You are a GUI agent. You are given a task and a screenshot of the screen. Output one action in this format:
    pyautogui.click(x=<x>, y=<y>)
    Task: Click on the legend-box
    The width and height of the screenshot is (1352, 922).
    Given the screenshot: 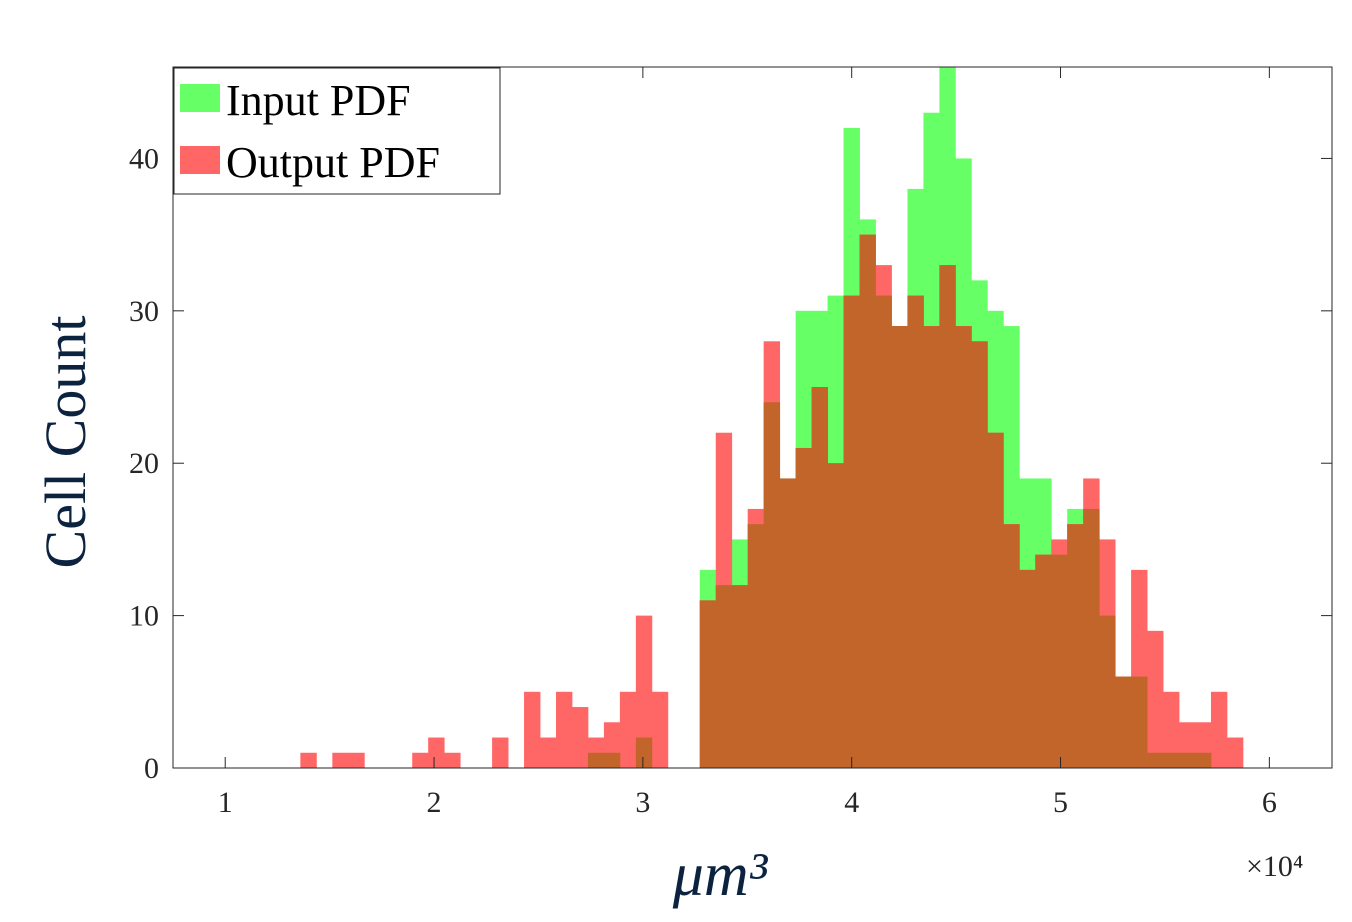 What is the action you would take?
    pyautogui.click(x=337, y=131)
    